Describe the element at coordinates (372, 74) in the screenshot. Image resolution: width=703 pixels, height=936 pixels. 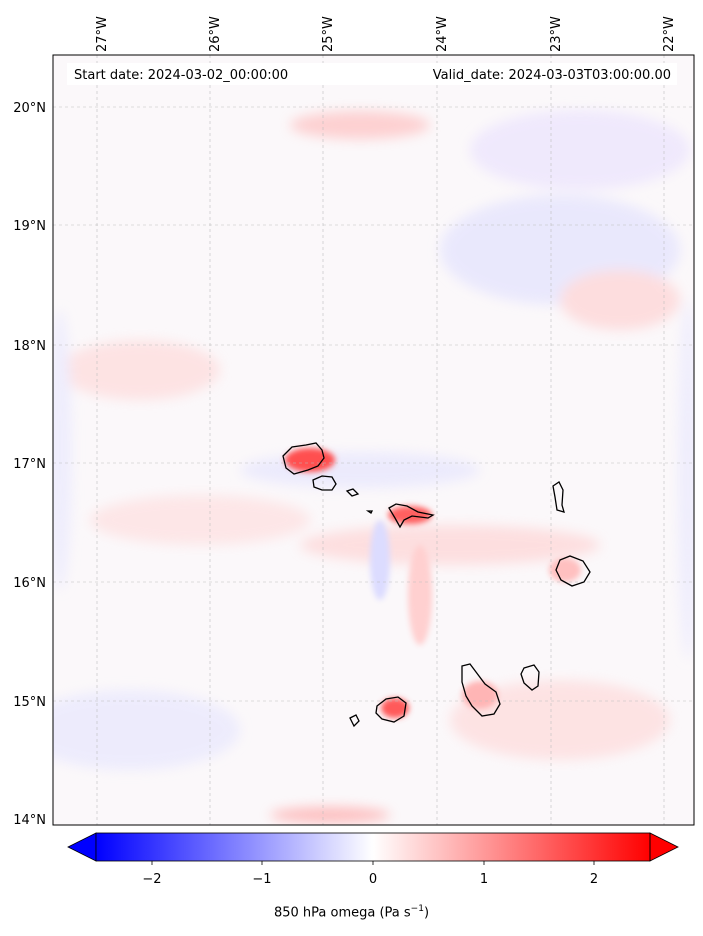
I see `date-header-box` at that location.